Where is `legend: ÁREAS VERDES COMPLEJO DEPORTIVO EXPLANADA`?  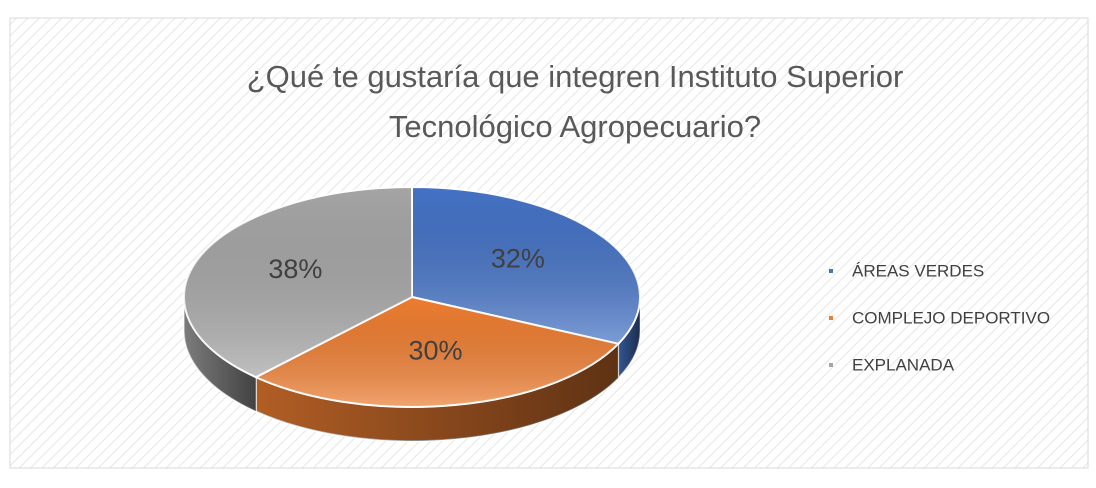
legend: ÁREAS VERDES COMPLEJO DEPORTIVO EXPLANADA is located at coordinates (939, 317).